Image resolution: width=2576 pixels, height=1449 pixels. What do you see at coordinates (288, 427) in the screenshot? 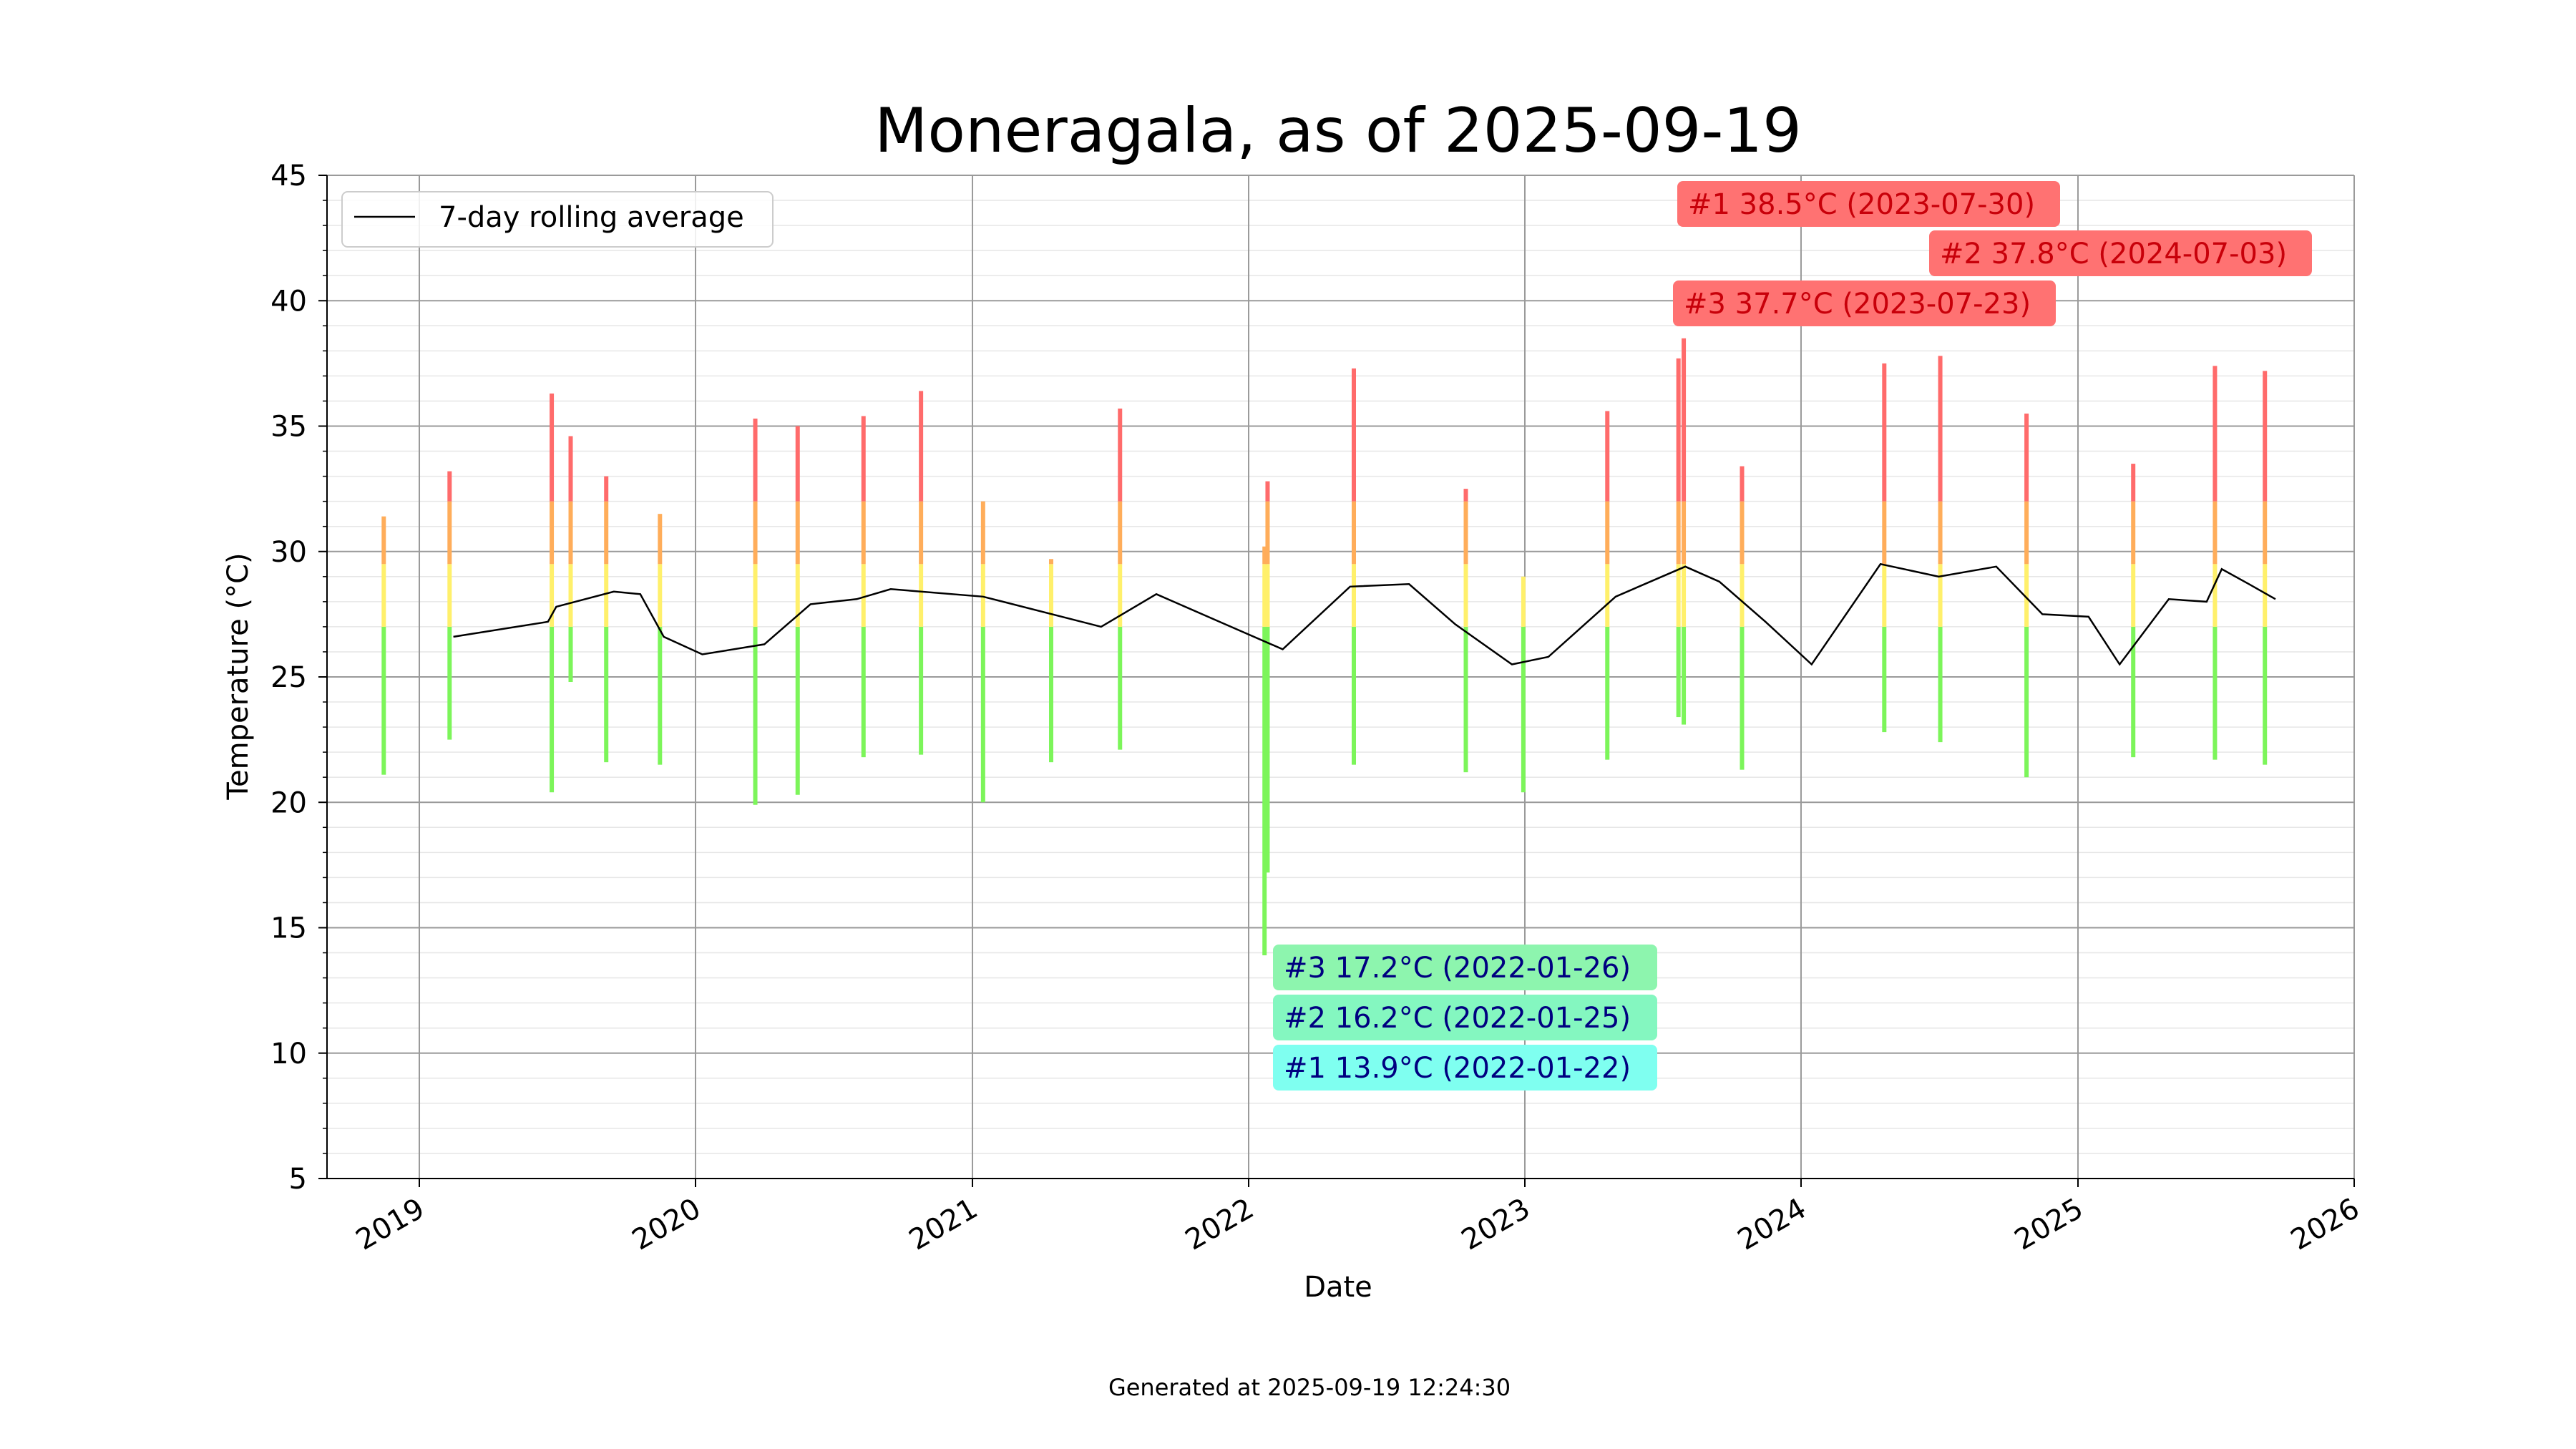
I see `y-tick-label: 35` at bounding box center [288, 427].